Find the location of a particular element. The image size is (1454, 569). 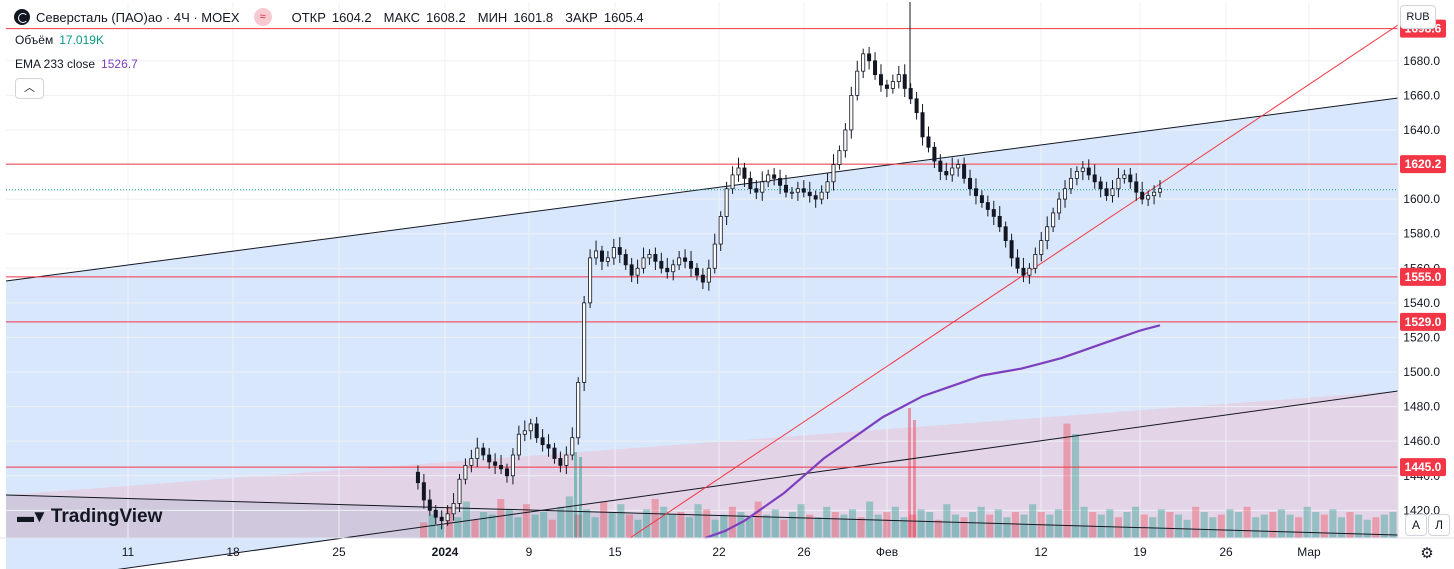

y-tick-label: 1520.0 is located at coordinates (1421, 337).